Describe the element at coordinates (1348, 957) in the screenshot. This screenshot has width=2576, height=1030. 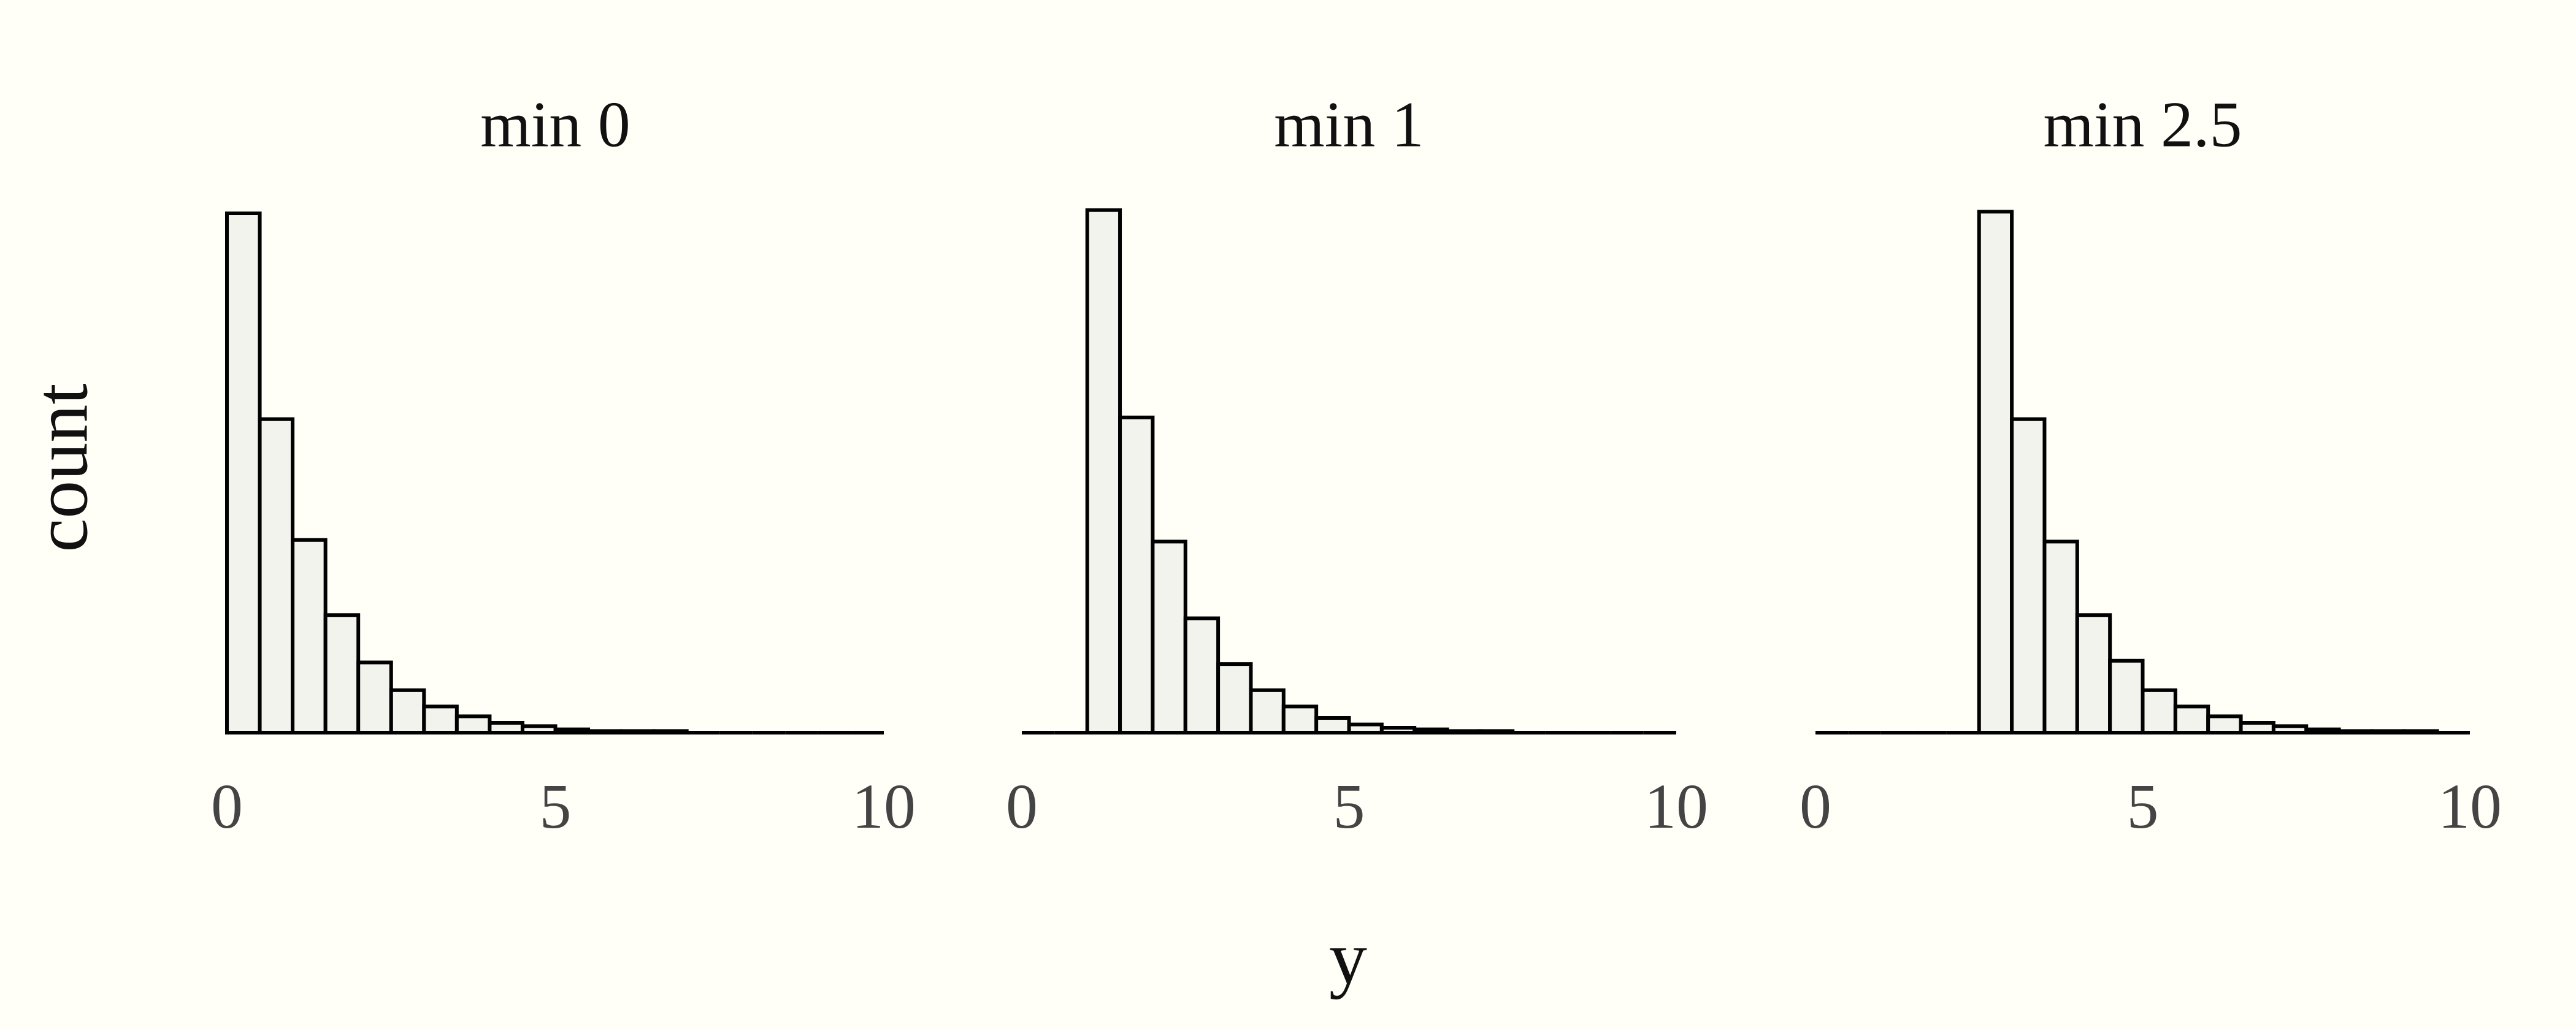
I see `x-axis-label: y` at that location.